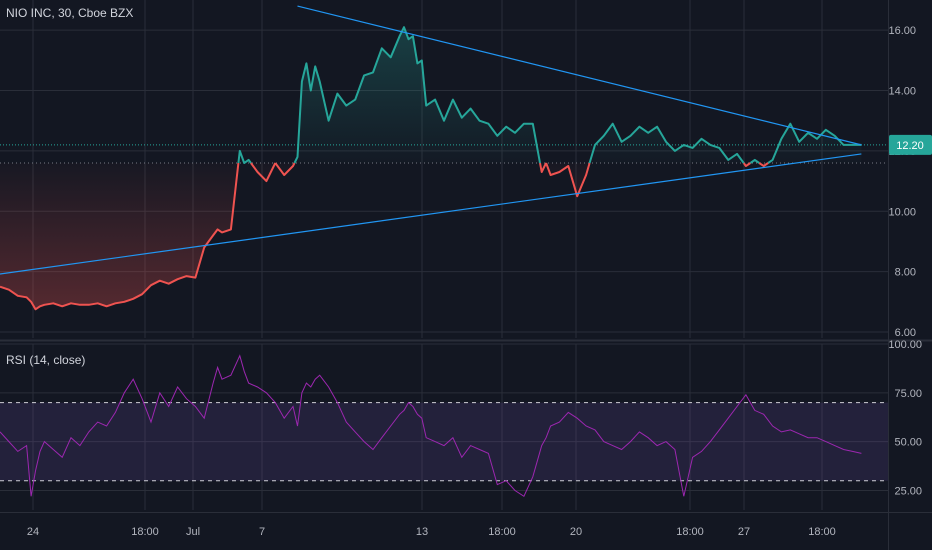 The width and height of the screenshot is (932, 550). I want to click on last-price-value: 12.20, so click(910, 146).